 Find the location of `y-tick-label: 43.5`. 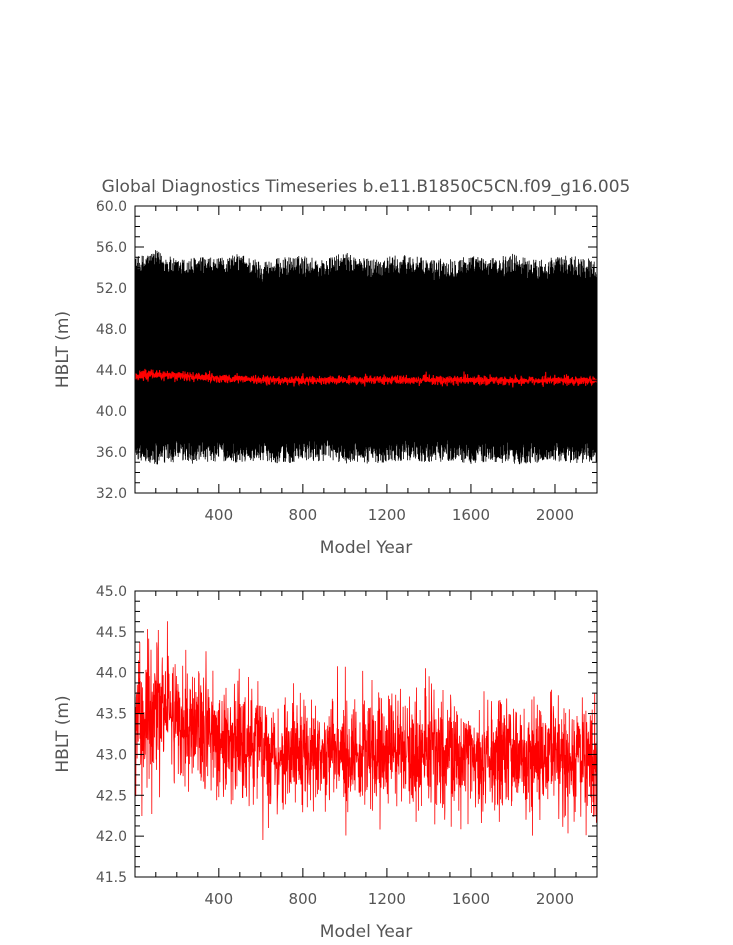

y-tick-label: 43.5 is located at coordinates (111, 715).